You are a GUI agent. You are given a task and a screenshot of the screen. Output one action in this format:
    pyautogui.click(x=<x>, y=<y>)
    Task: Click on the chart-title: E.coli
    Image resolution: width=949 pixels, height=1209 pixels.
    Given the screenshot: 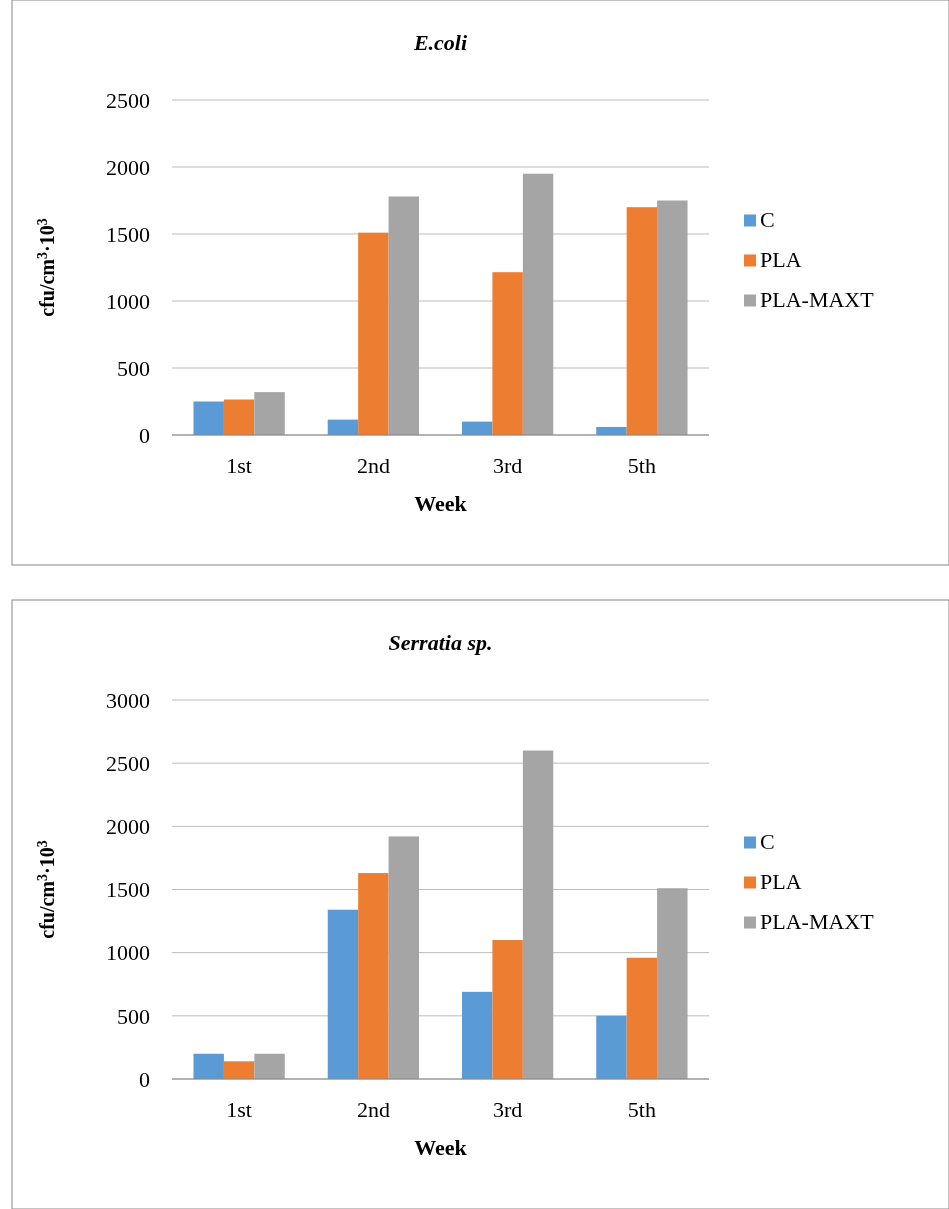 What is the action you would take?
    pyautogui.click(x=440, y=42)
    